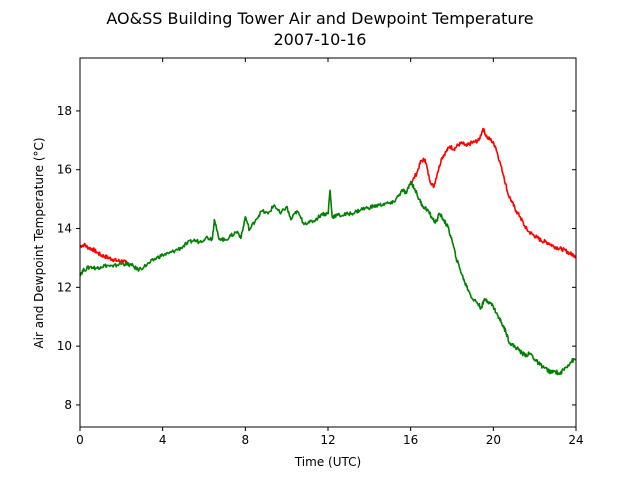 The image size is (640, 480). I want to click on x-tick-label: 4, so click(163, 440).